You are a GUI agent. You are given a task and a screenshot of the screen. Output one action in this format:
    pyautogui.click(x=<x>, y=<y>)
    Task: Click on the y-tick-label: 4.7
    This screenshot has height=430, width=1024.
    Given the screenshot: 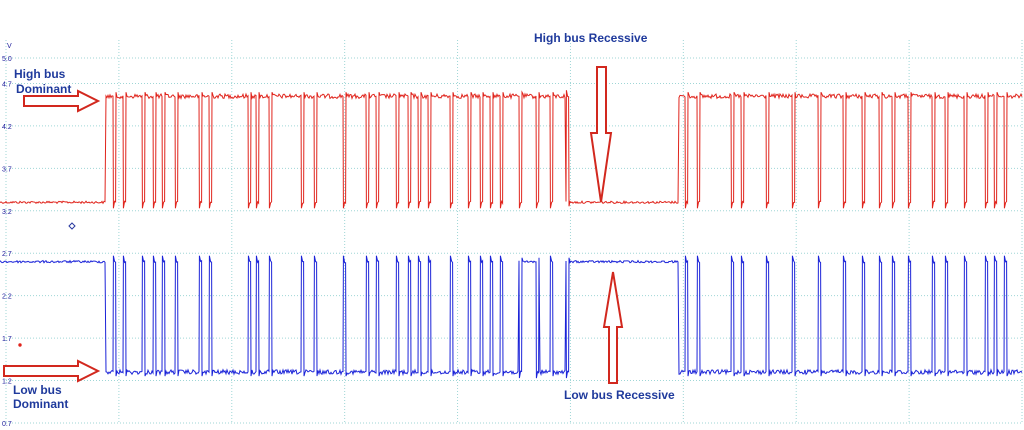 What is the action you would take?
    pyautogui.click(x=7, y=84)
    